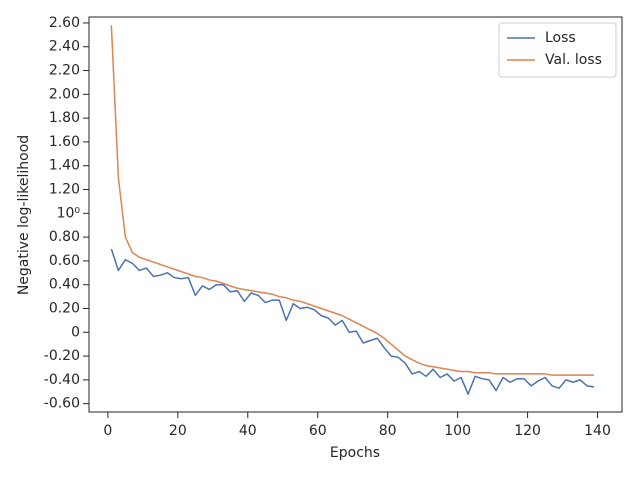 The width and height of the screenshot is (640, 480). Describe the element at coordinates (388, 431) in the screenshot. I see `x-tick-label: 80` at that location.